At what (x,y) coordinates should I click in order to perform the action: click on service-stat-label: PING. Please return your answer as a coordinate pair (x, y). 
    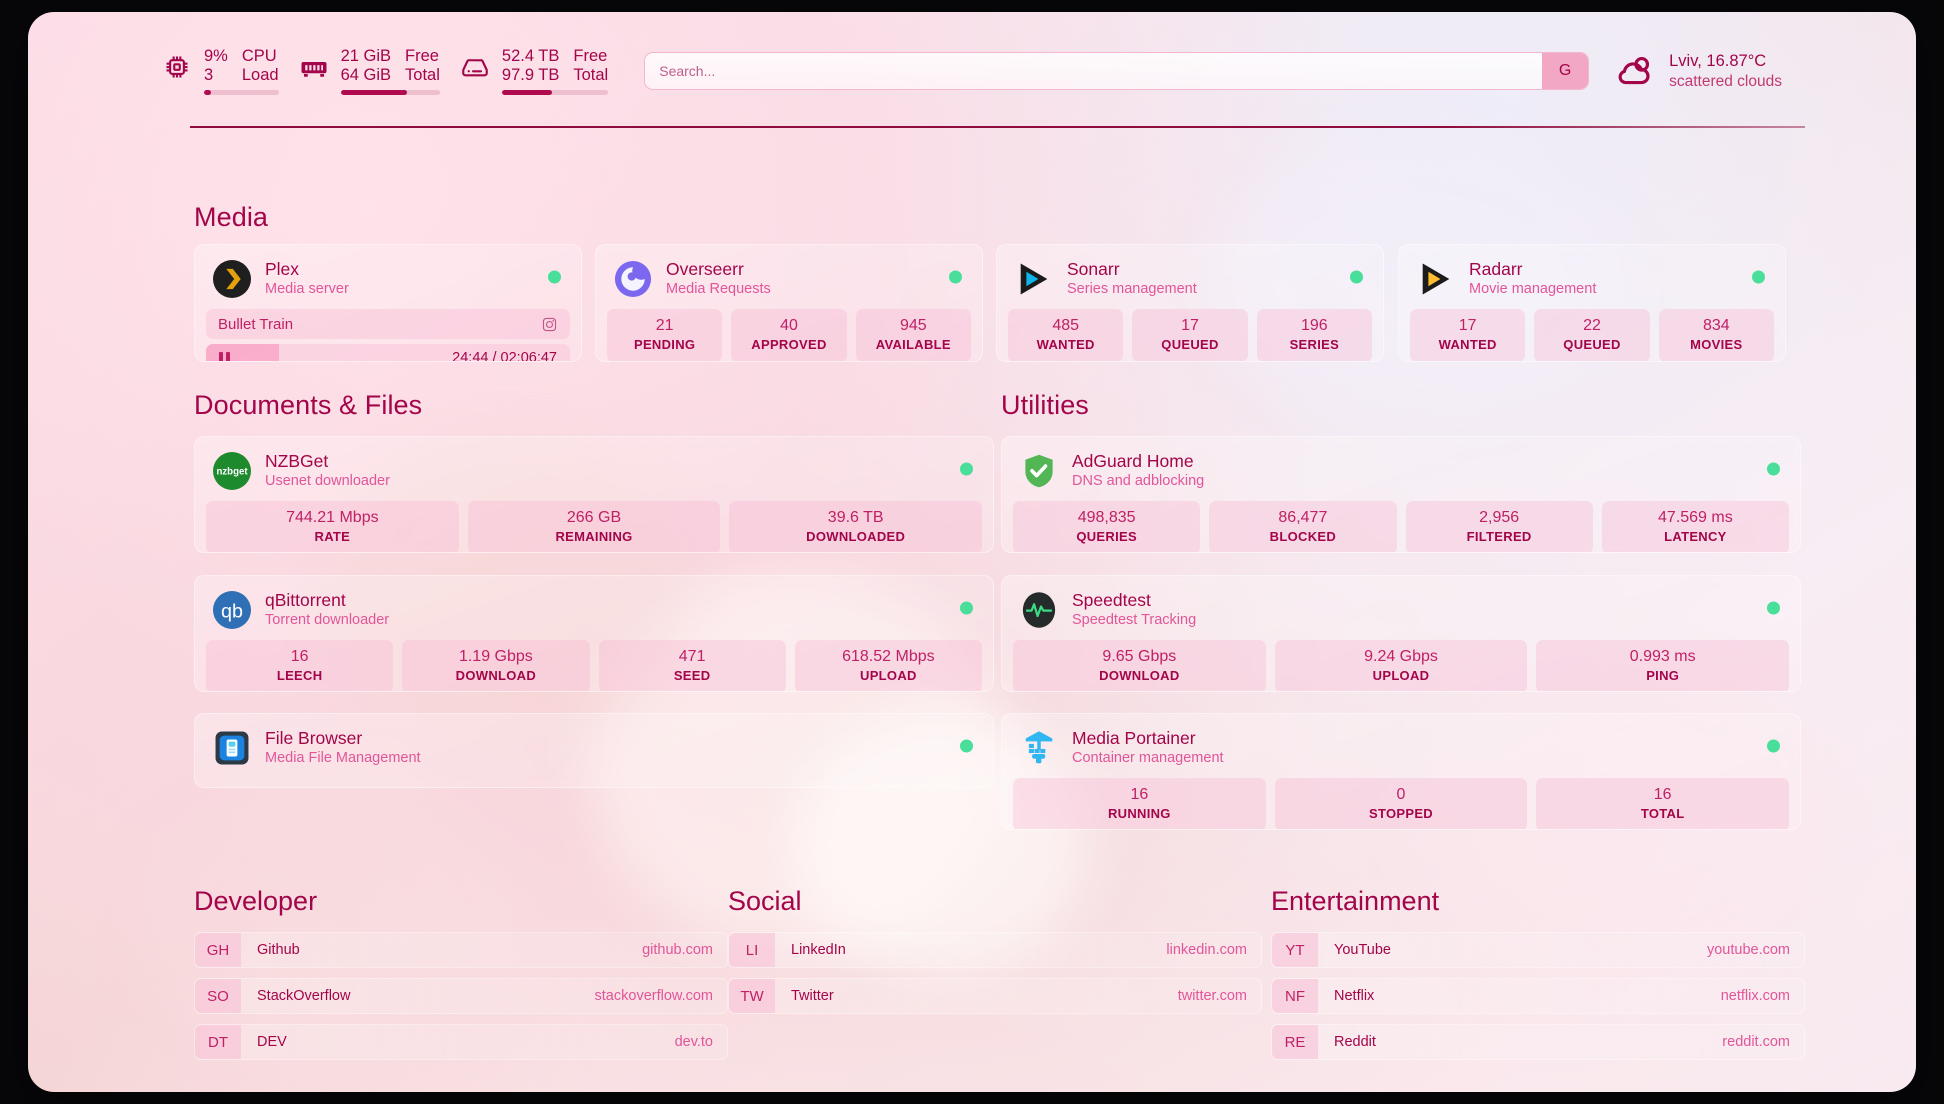
    Looking at the image, I should click on (1663, 675).